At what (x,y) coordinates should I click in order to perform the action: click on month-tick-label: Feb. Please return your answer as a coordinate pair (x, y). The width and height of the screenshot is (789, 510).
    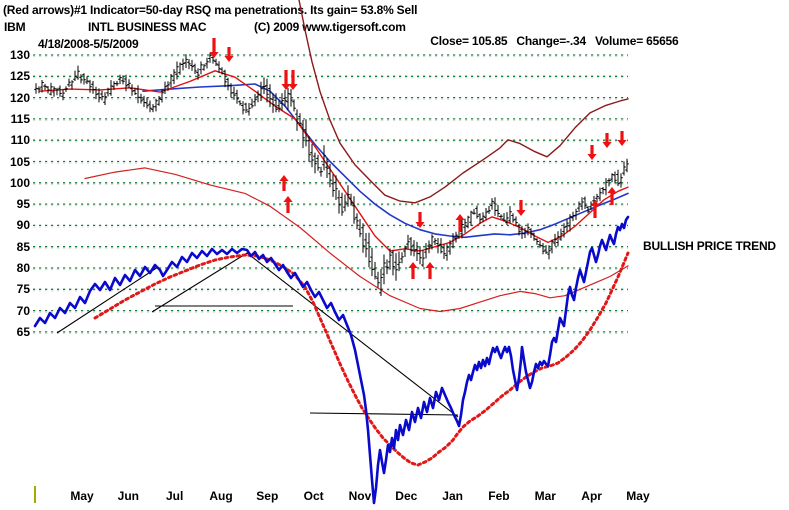
    Looking at the image, I should click on (499, 496).